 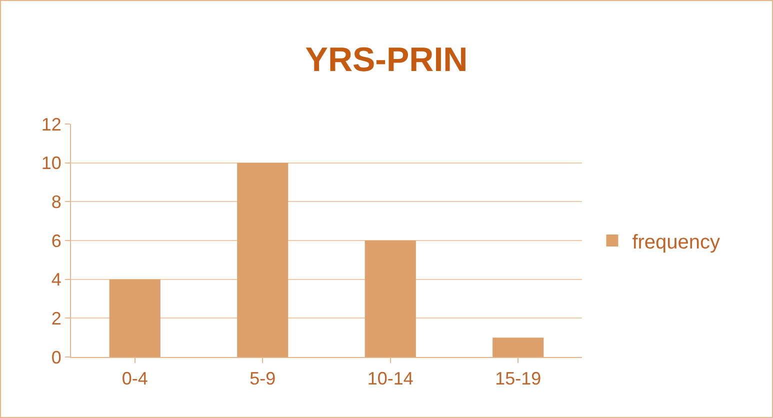 I want to click on legend-label: frequency, so click(x=676, y=242).